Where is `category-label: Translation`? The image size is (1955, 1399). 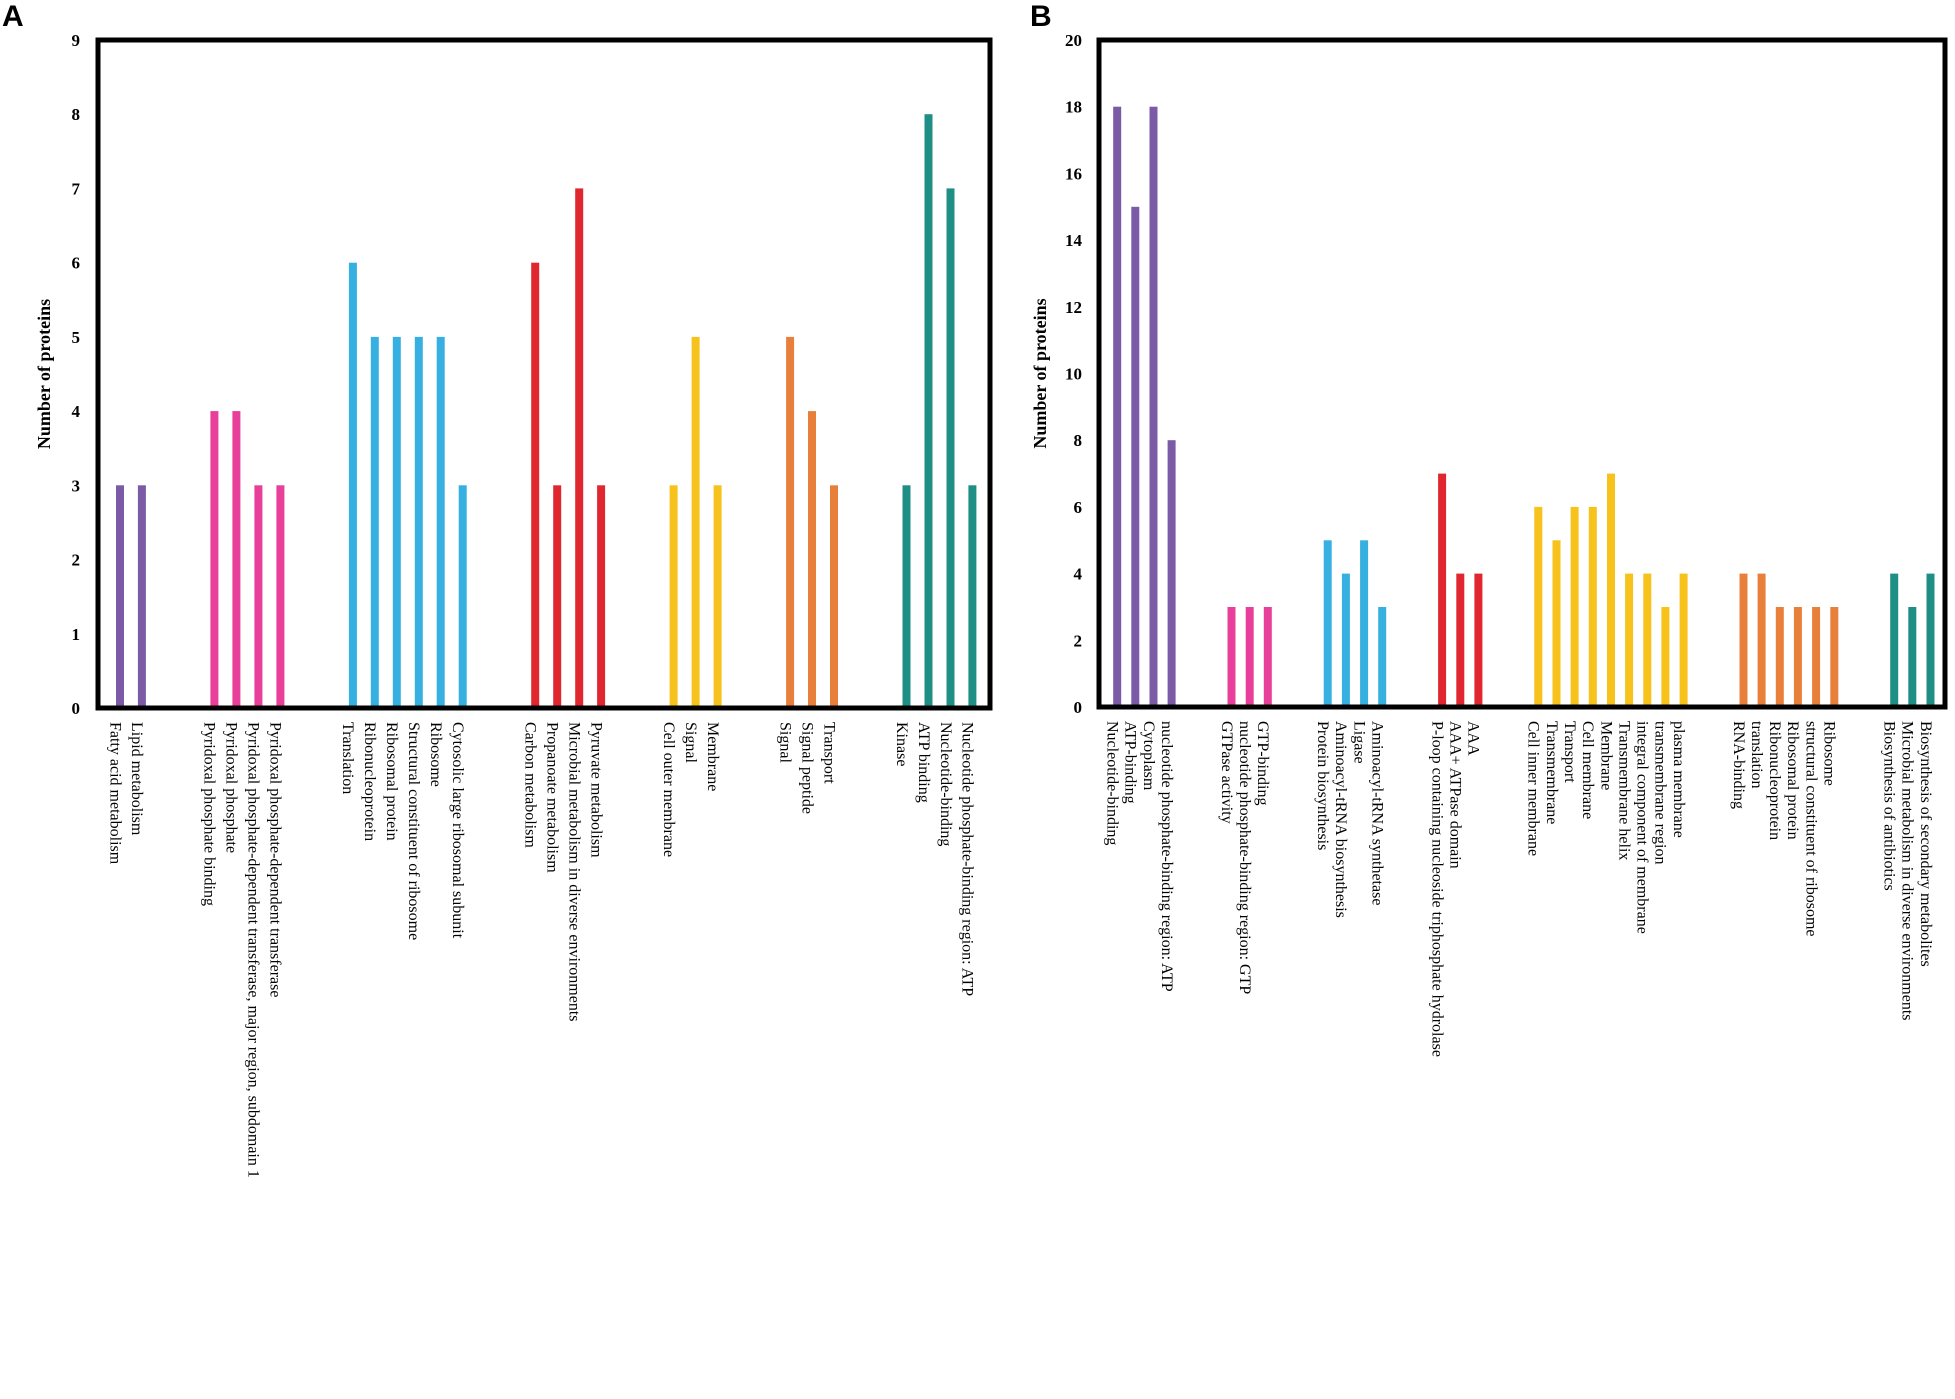
category-label: Translation is located at coordinates (347, 758).